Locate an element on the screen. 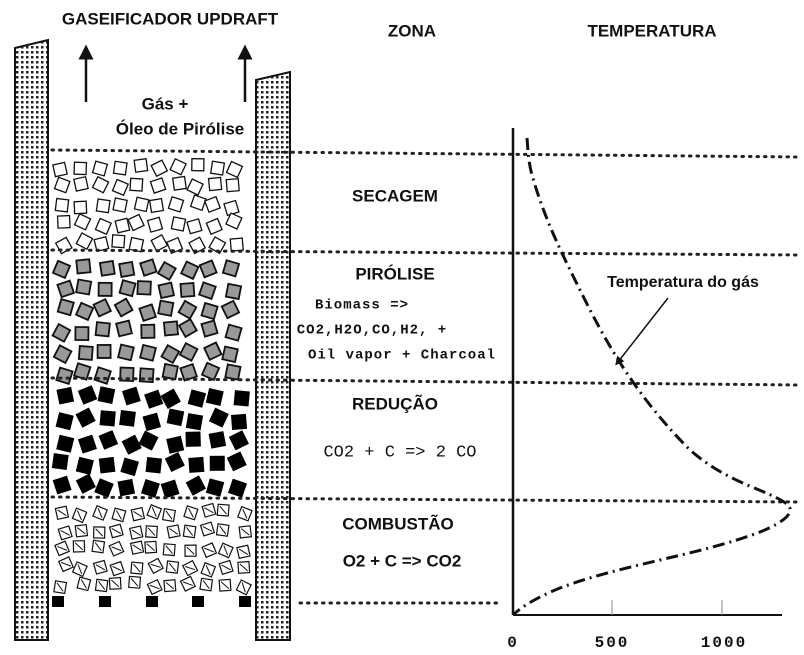 Image resolution: width=804 pixels, height=655 pixels. left-wall is located at coordinates (31, 339).